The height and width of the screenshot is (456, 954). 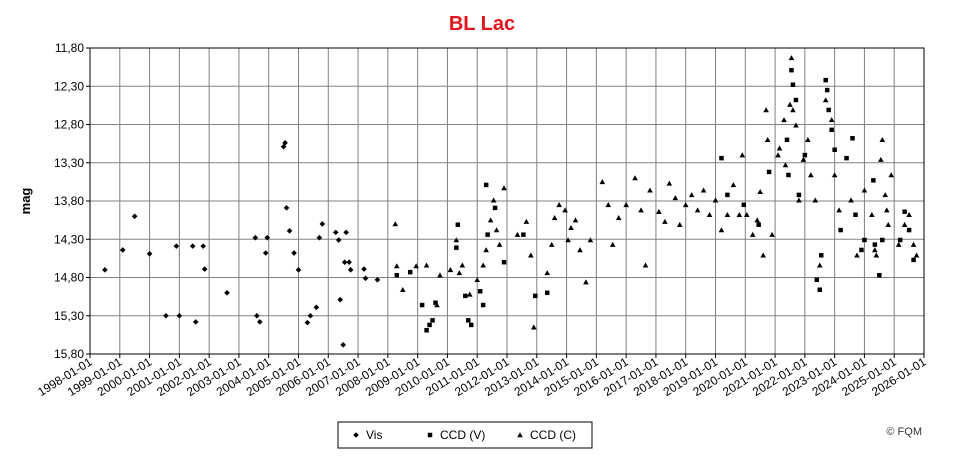 I want to click on legend-label: CCD (C), so click(x=553, y=435).